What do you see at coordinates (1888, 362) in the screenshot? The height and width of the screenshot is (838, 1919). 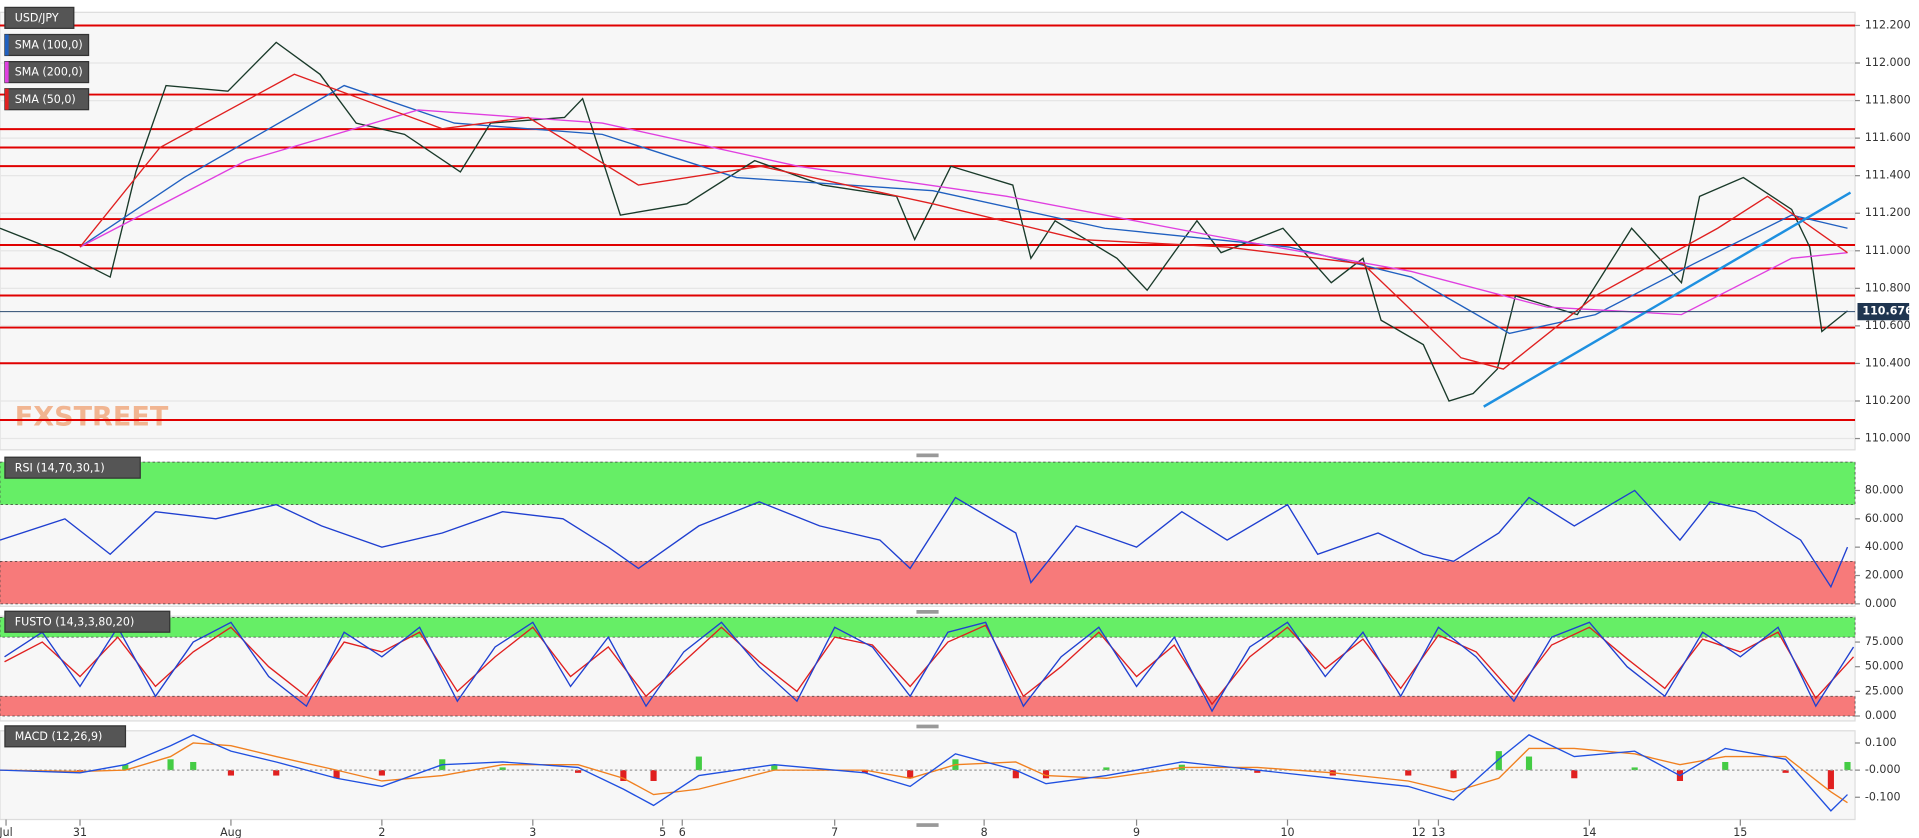 I see `y-tick-label: 110.400` at bounding box center [1888, 362].